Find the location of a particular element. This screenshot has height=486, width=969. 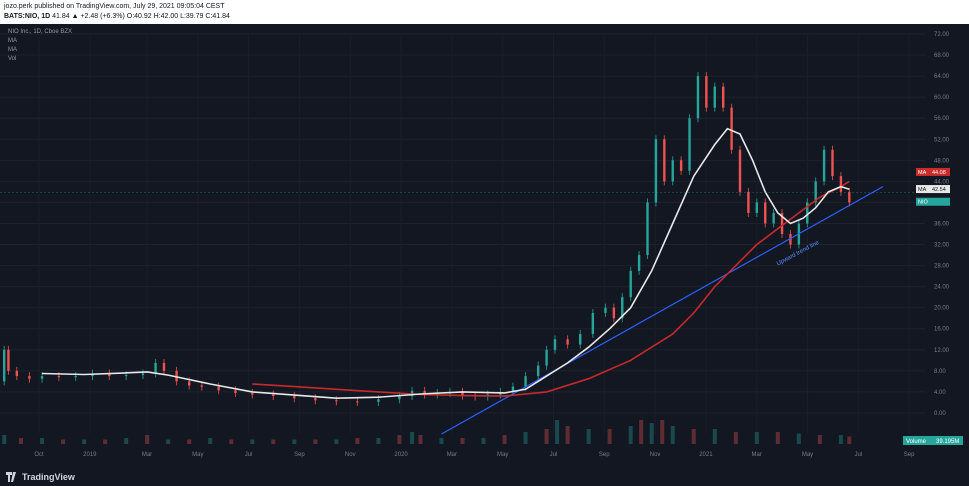

footer-brand: TradingView is located at coordinates (48, 477).